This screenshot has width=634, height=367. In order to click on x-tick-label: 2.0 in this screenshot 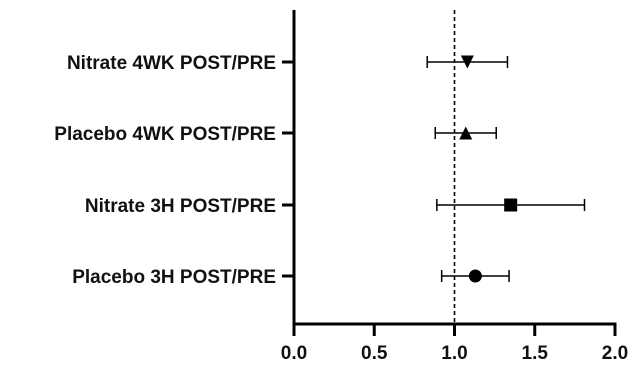, I will do `click(615, 353)`.